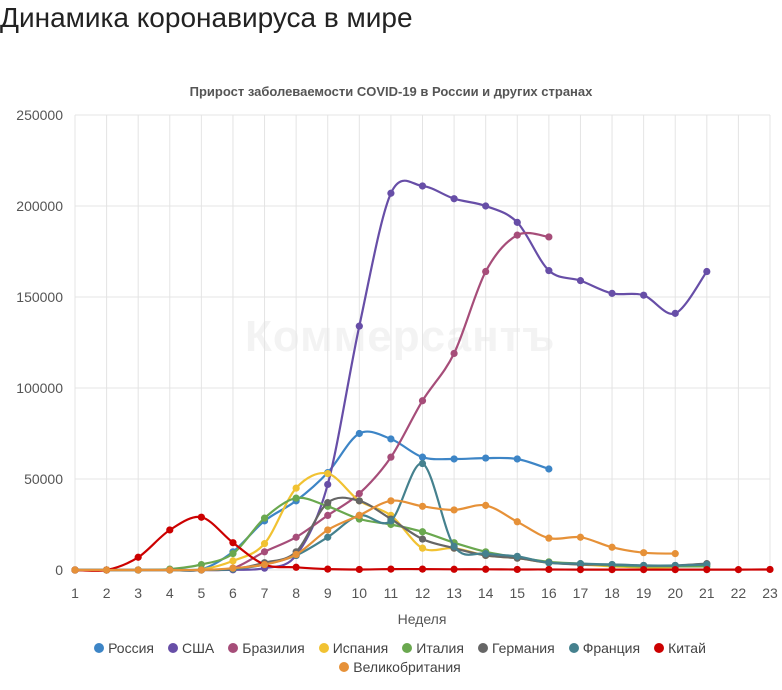  I want to click on legend-item: Германия, so click(516, 648).